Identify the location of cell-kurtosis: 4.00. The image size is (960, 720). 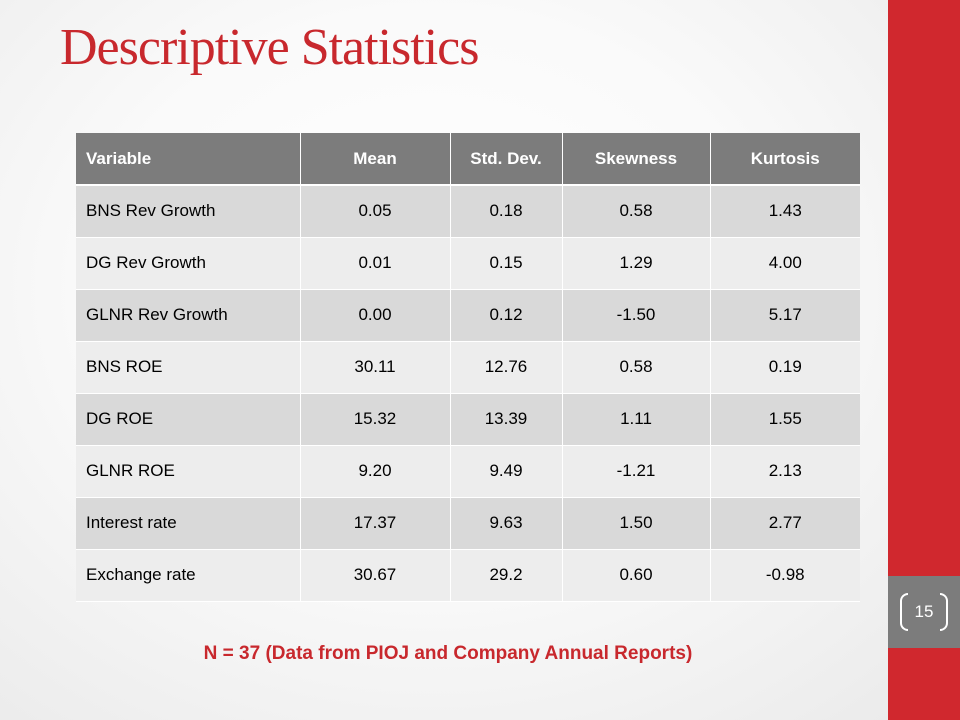
(785, 263).